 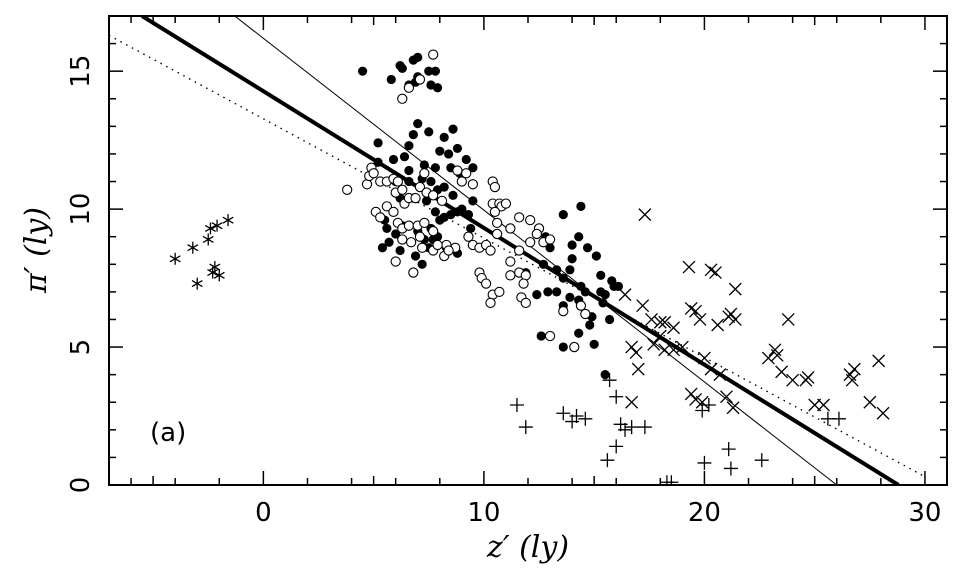 I want to click on y-axis-title: π′ (ly), so click(x=36, y=250).